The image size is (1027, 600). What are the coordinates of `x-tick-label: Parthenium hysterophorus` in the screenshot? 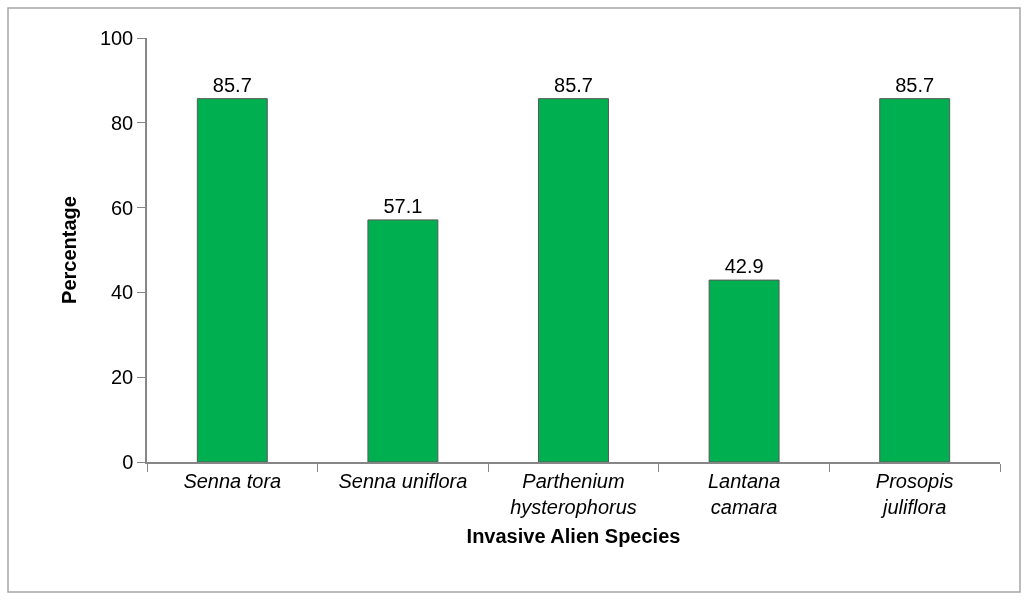 It's located at (573, 493).